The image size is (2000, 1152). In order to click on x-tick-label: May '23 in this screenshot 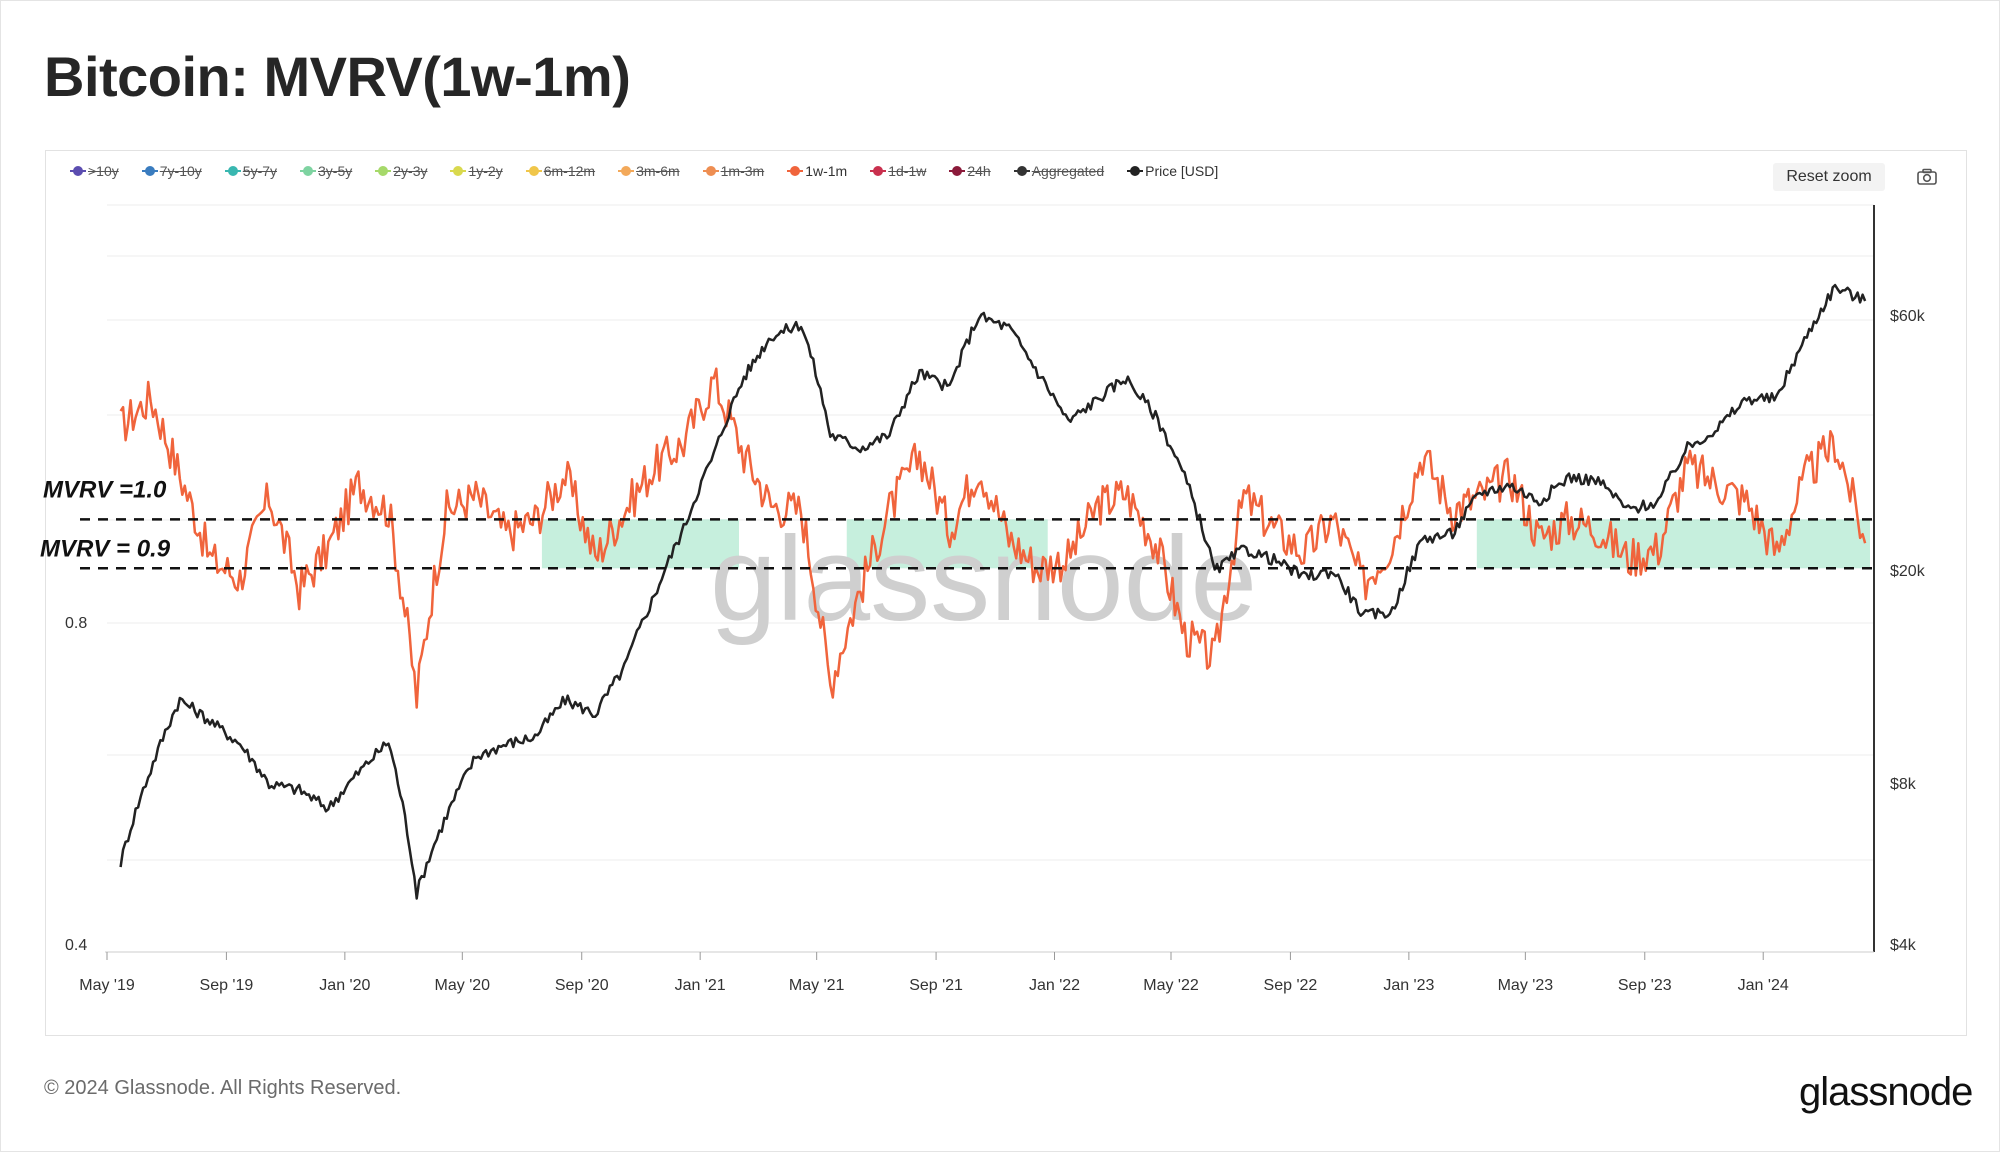, I will do `click(1526, 985)`.